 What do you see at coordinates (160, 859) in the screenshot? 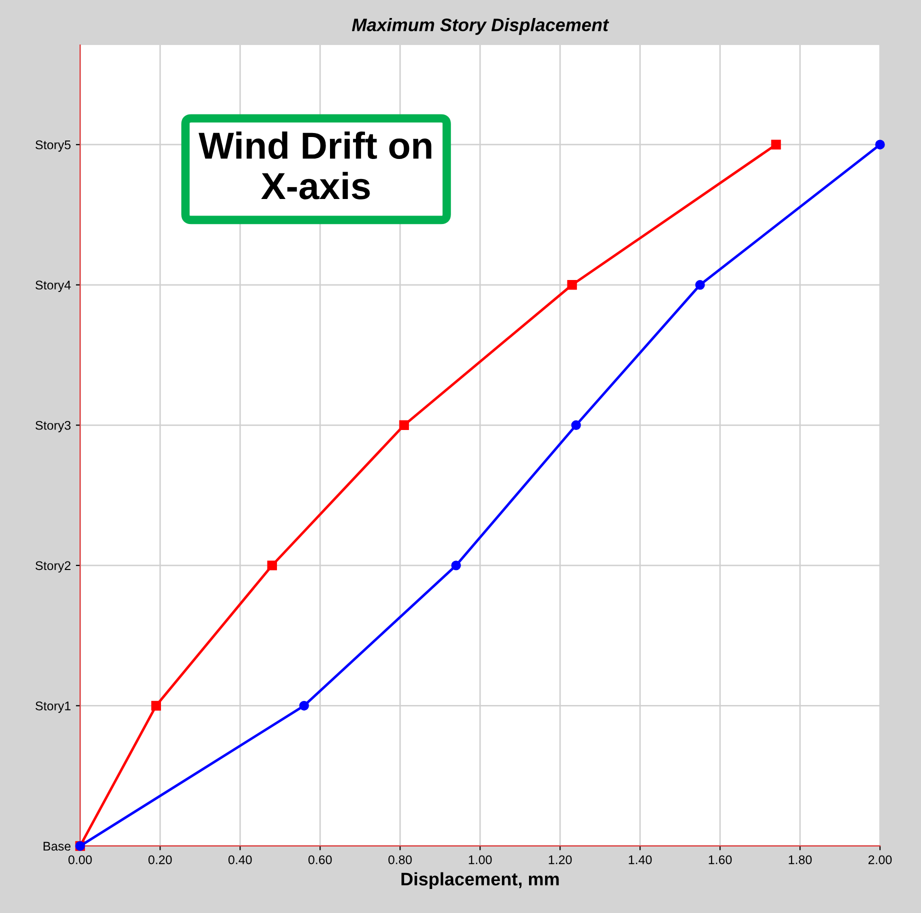
I see `x-tick-label: 0.20` at bounding box center [160, 859].